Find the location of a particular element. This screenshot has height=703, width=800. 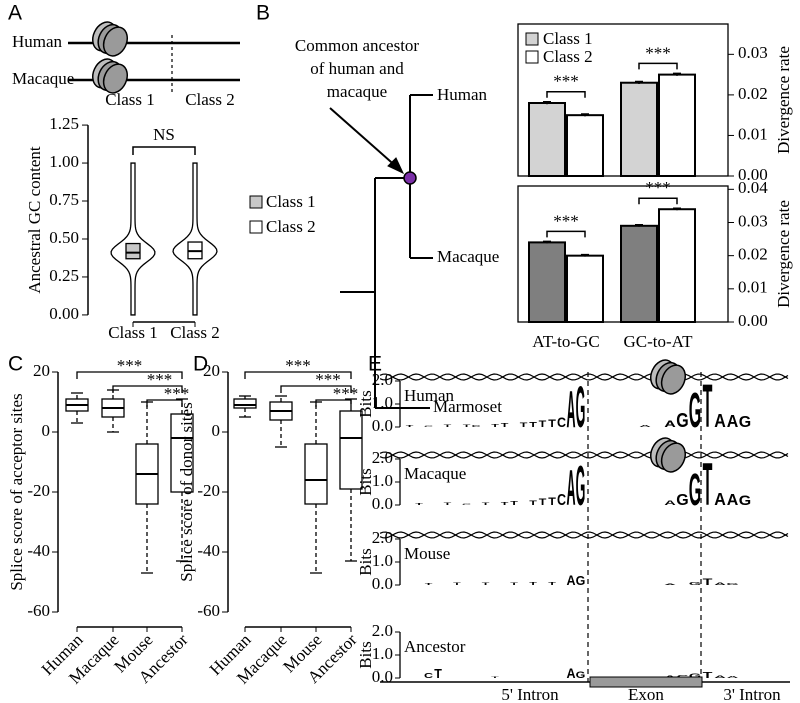

significance: NS is located at coordinates (164, 134).